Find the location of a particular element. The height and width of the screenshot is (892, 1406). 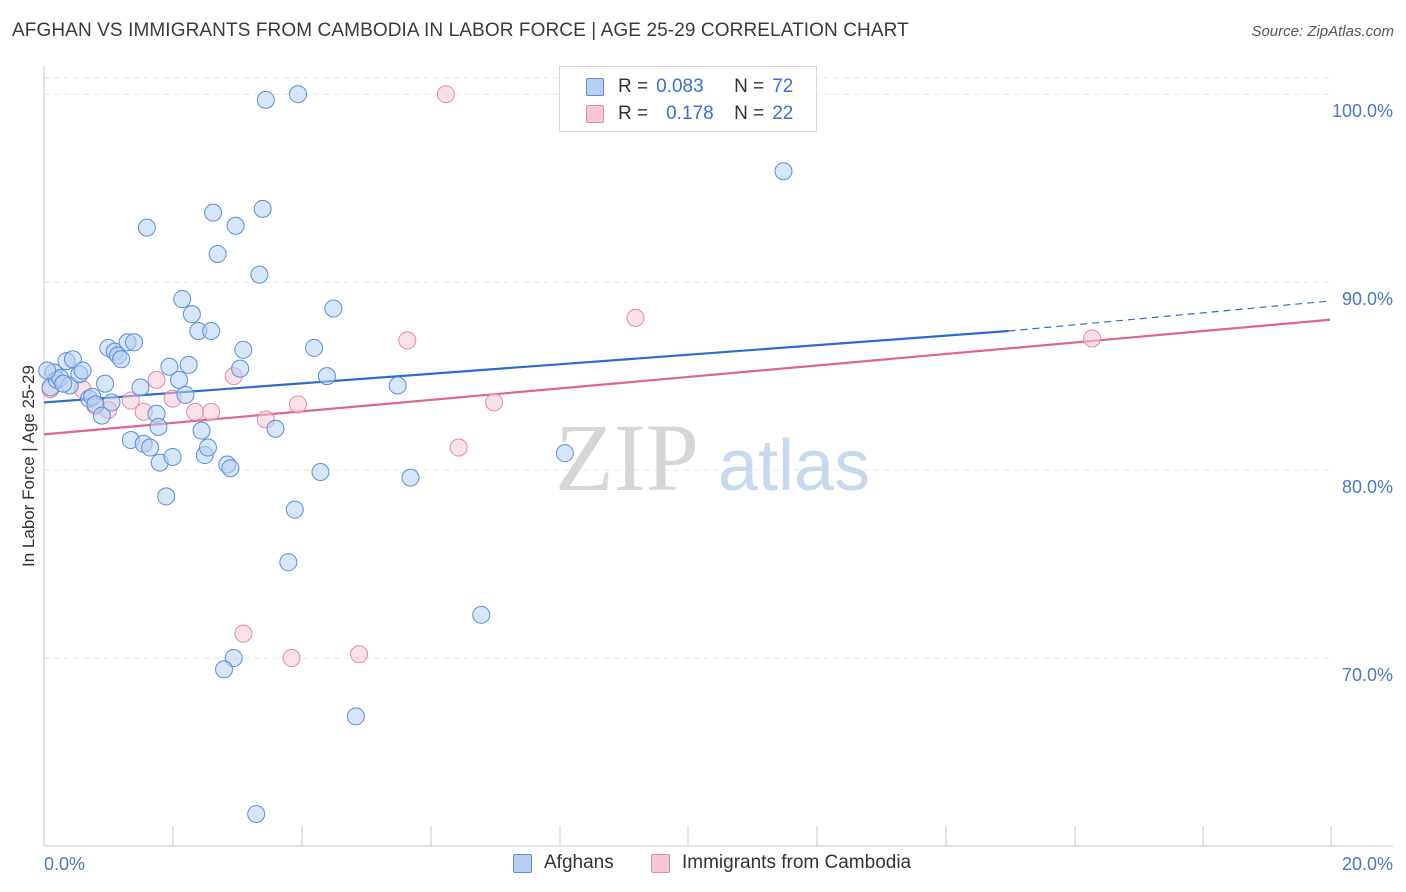

source-label: Source: ZipAtlas.com is located at coordinates (1322, 31).